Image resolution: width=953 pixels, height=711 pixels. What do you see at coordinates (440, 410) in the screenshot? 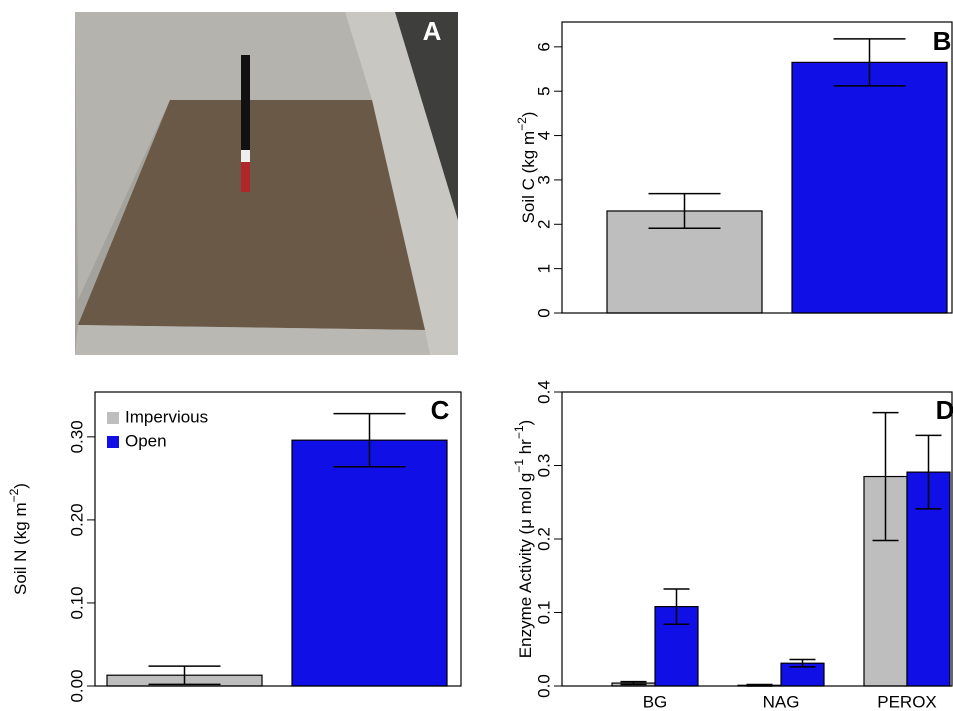
I see `panel-label: C` at bounding box center [440, 410].